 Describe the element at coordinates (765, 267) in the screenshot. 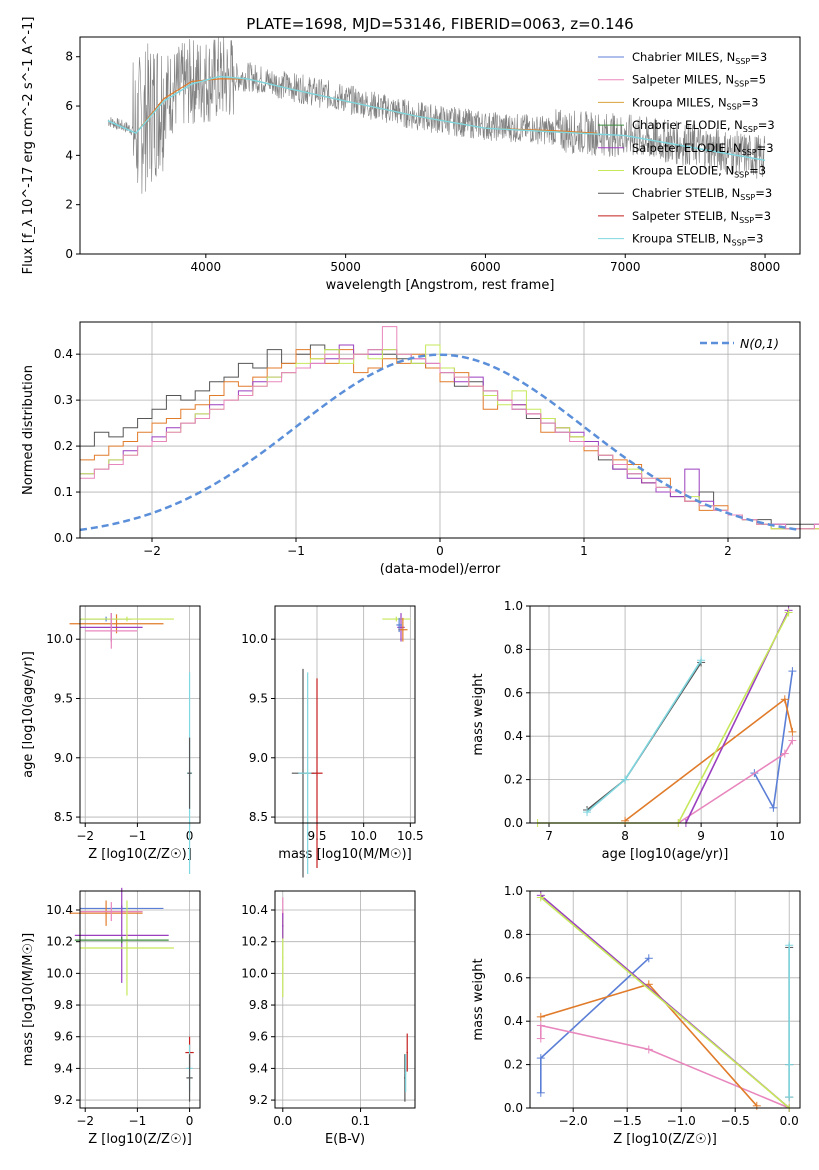

I see `x-tick-label: 8000` at that location.